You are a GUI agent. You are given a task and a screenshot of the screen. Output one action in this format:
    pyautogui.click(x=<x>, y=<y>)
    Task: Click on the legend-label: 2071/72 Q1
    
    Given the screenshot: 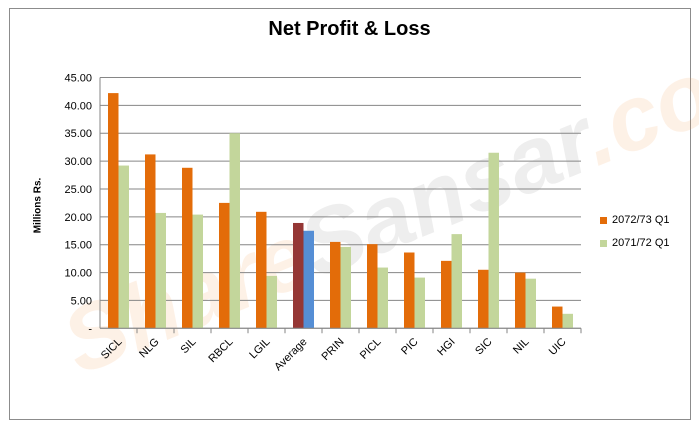 What is the action you would take?
    pyautogui.click(x=641, y=243)
    